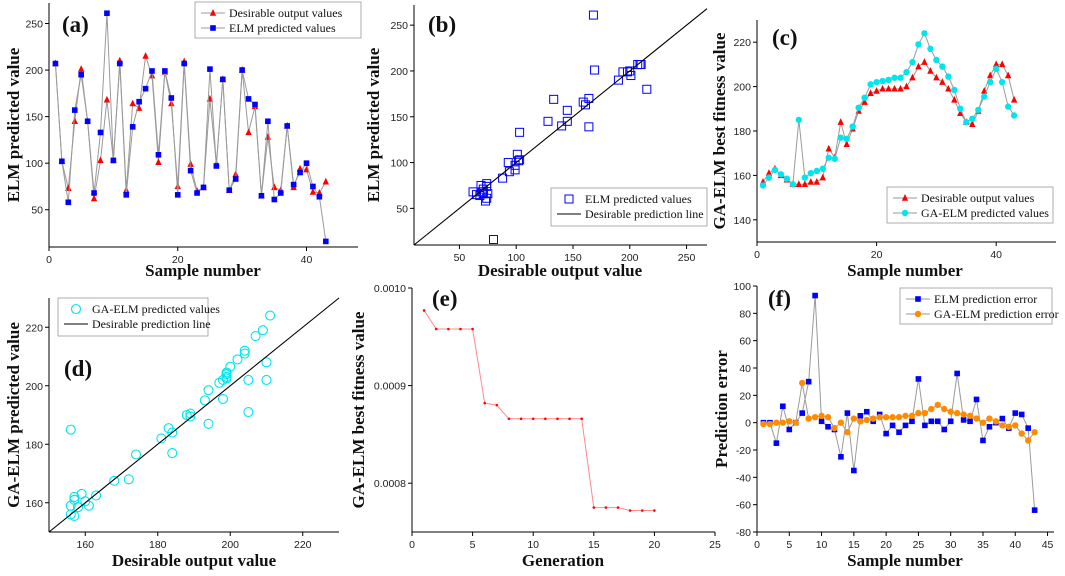 Image resolution: width=1065 pixels, height=576 pixels. Describe the element at coordinates (194, 560) in the screenshot. I see `x-axis-label: Desirable output value` at that location.